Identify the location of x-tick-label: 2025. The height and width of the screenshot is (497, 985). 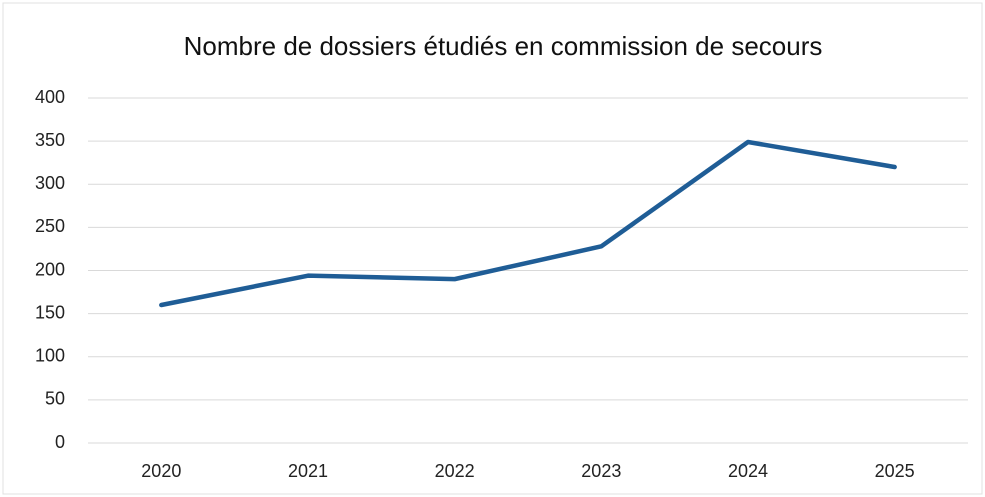
(895, 471).